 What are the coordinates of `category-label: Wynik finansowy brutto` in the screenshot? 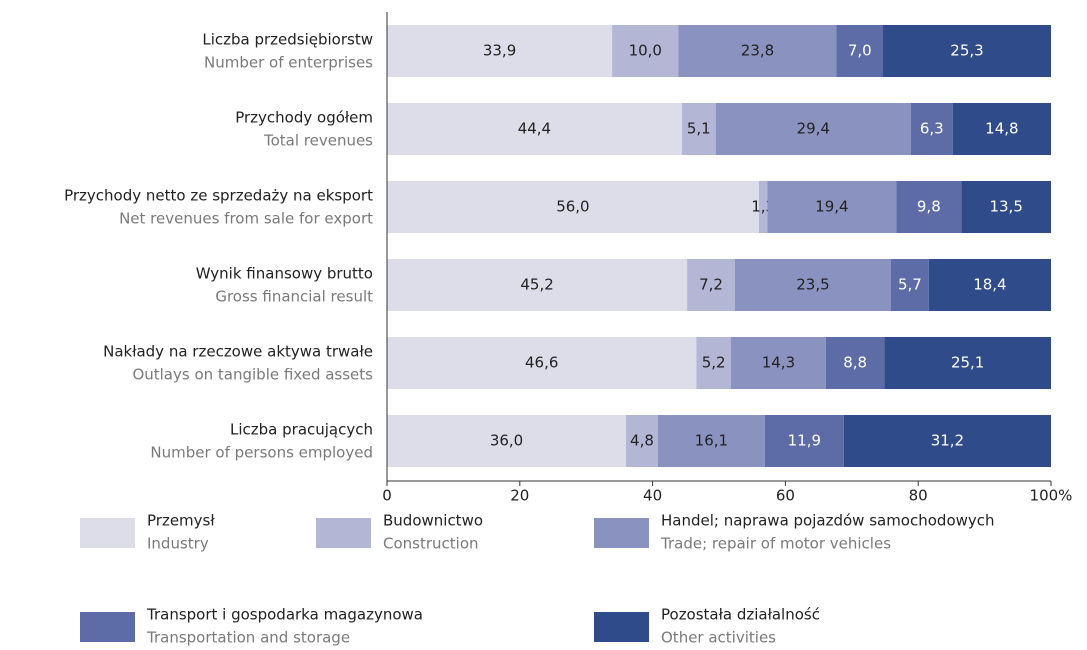 It's located at (284, 274).